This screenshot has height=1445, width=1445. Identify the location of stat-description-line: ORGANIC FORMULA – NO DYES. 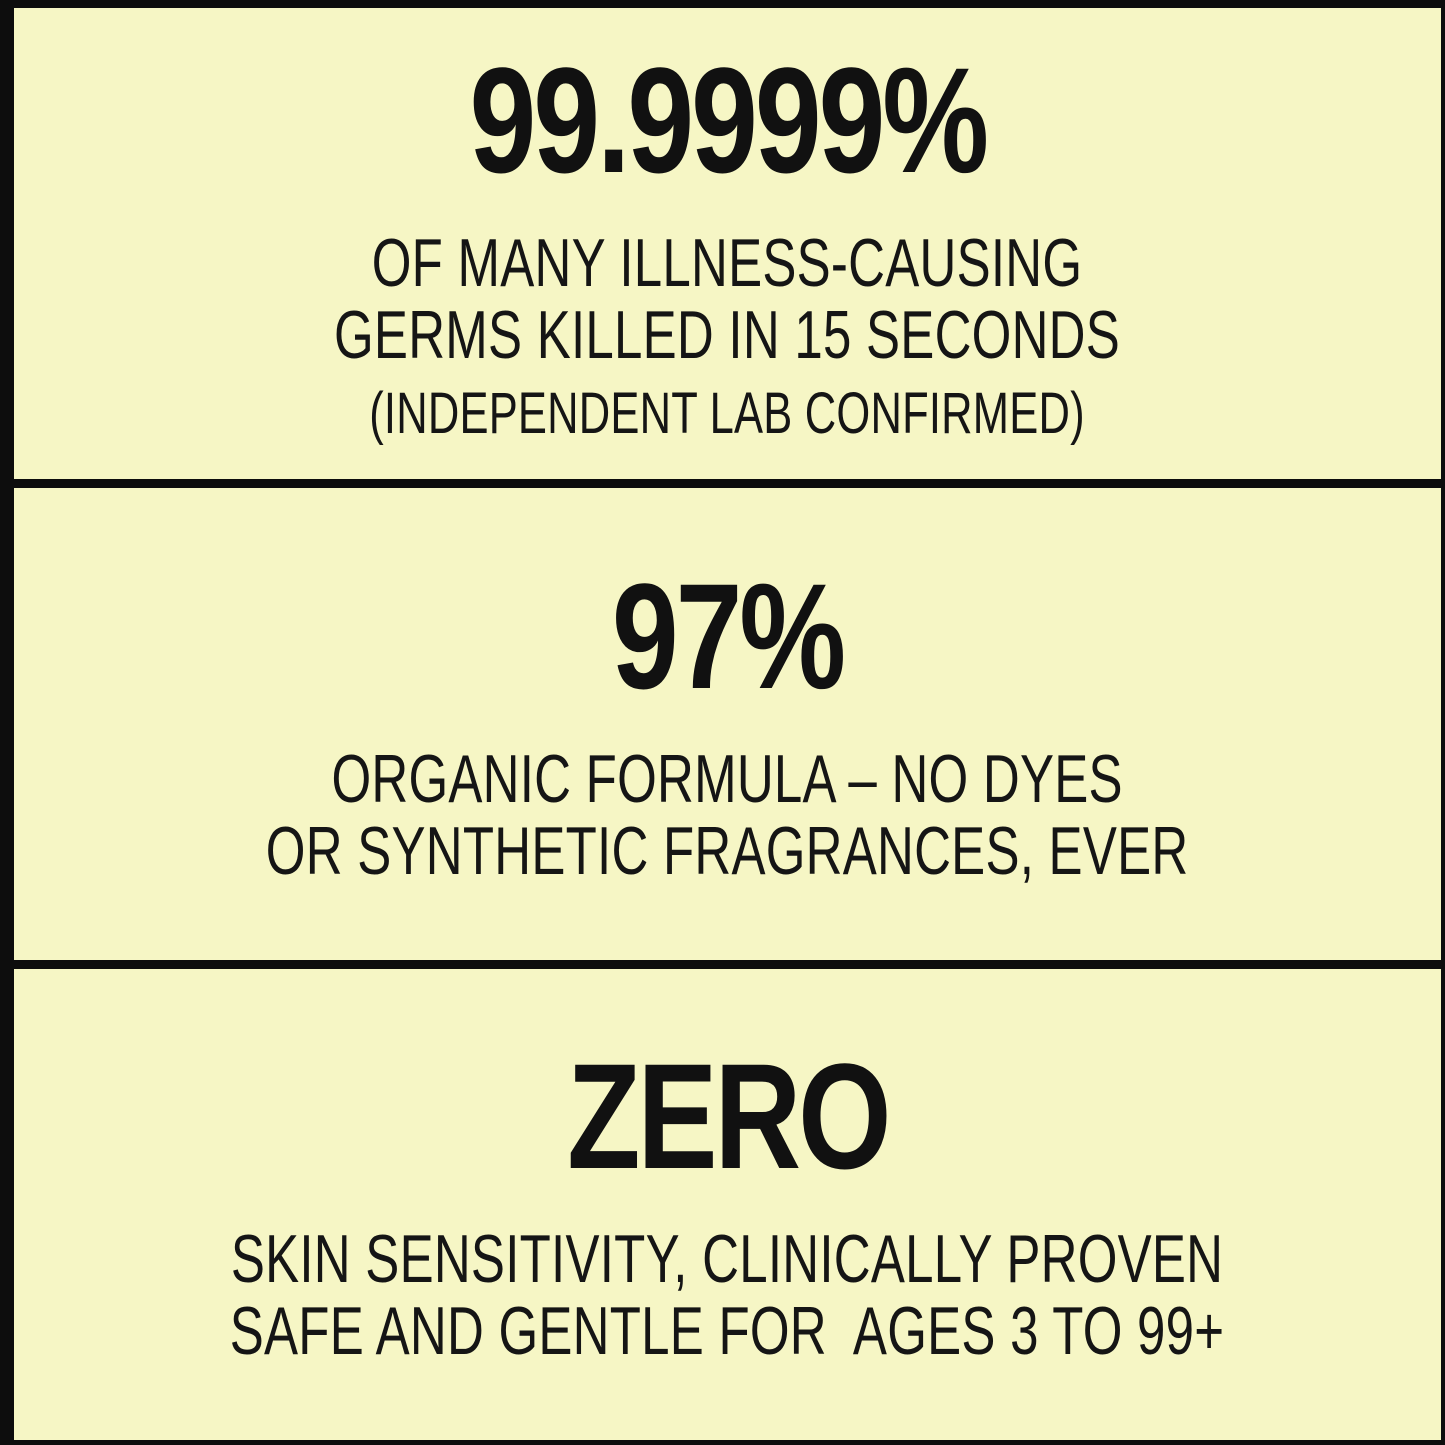
(727, 778).